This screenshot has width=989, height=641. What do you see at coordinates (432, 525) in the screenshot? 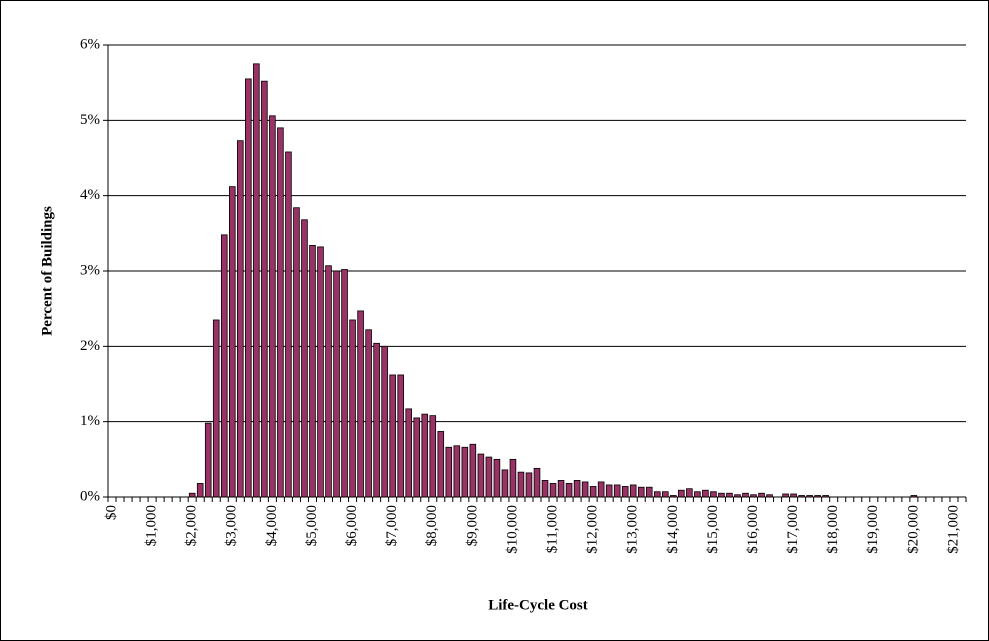
I see `x-tick-label: $8,000` at bounding box center [432, 525].